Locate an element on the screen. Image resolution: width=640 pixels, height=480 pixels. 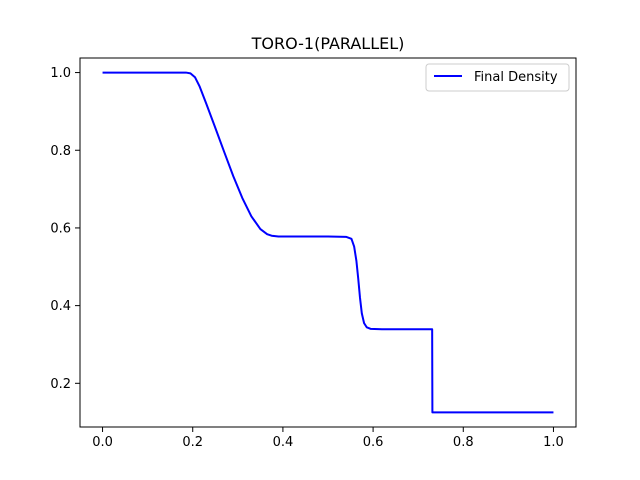
y-tick-label: 0.6 is located at coordinates (60, 228).